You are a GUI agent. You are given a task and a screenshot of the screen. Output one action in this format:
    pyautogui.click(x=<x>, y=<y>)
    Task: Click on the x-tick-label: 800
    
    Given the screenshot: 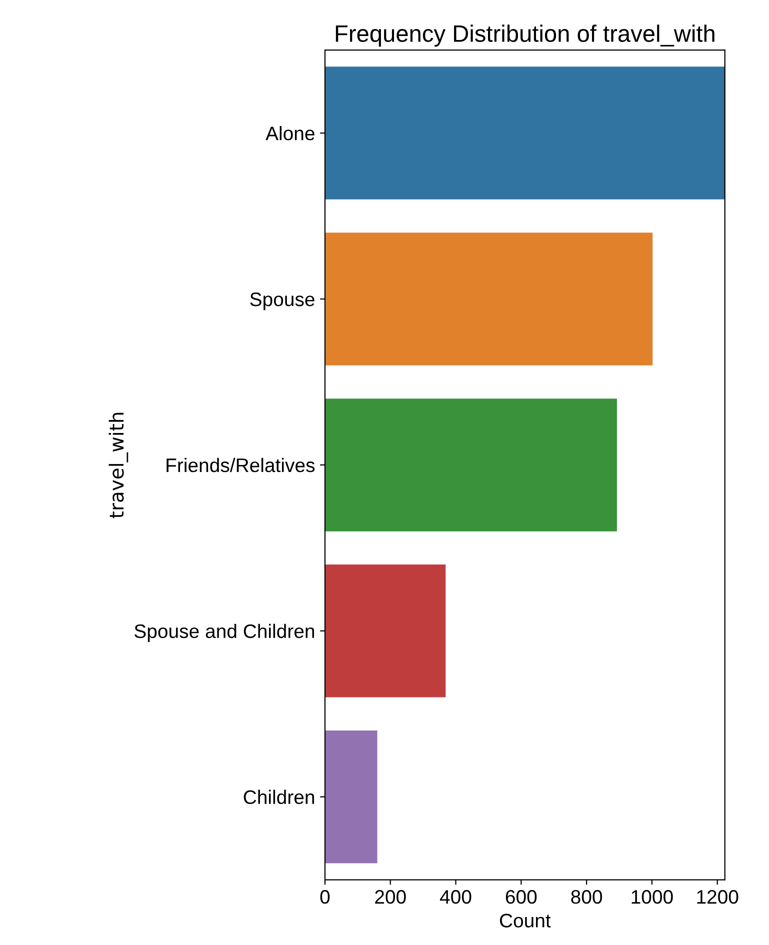 What is the action you would take?
    pyautogui.click(x=586, y=897)
    